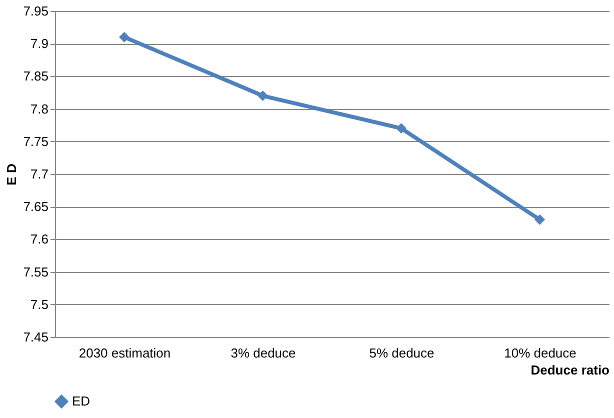 Image resolution: width=614 pixels, height=418 pixels. What do you see at coordinates (263, 353) in the screenshot?
I see `x-tick-label: 3% deduce` at bounding box center [263, 353].